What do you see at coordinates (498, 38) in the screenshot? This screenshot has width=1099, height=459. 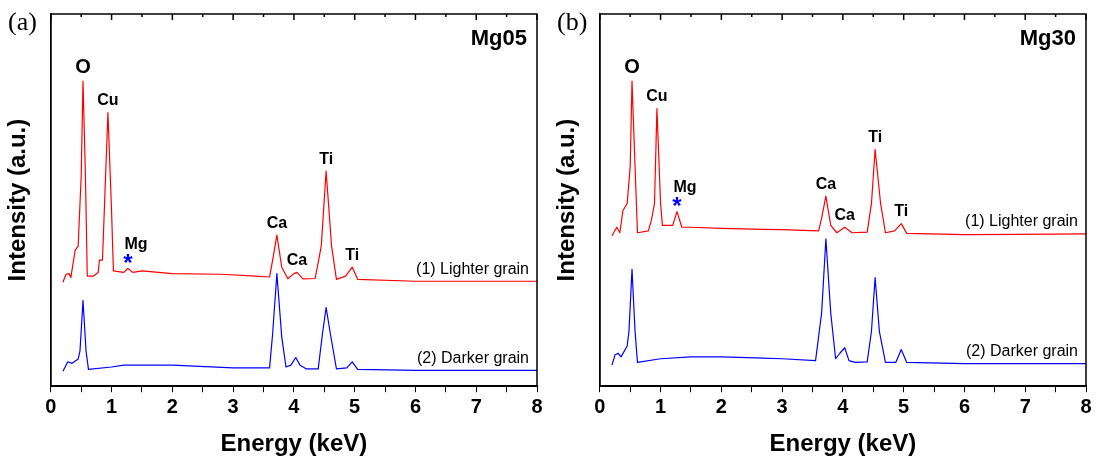 I see `chart-title: Mg05` at bounding box center [498, 38].